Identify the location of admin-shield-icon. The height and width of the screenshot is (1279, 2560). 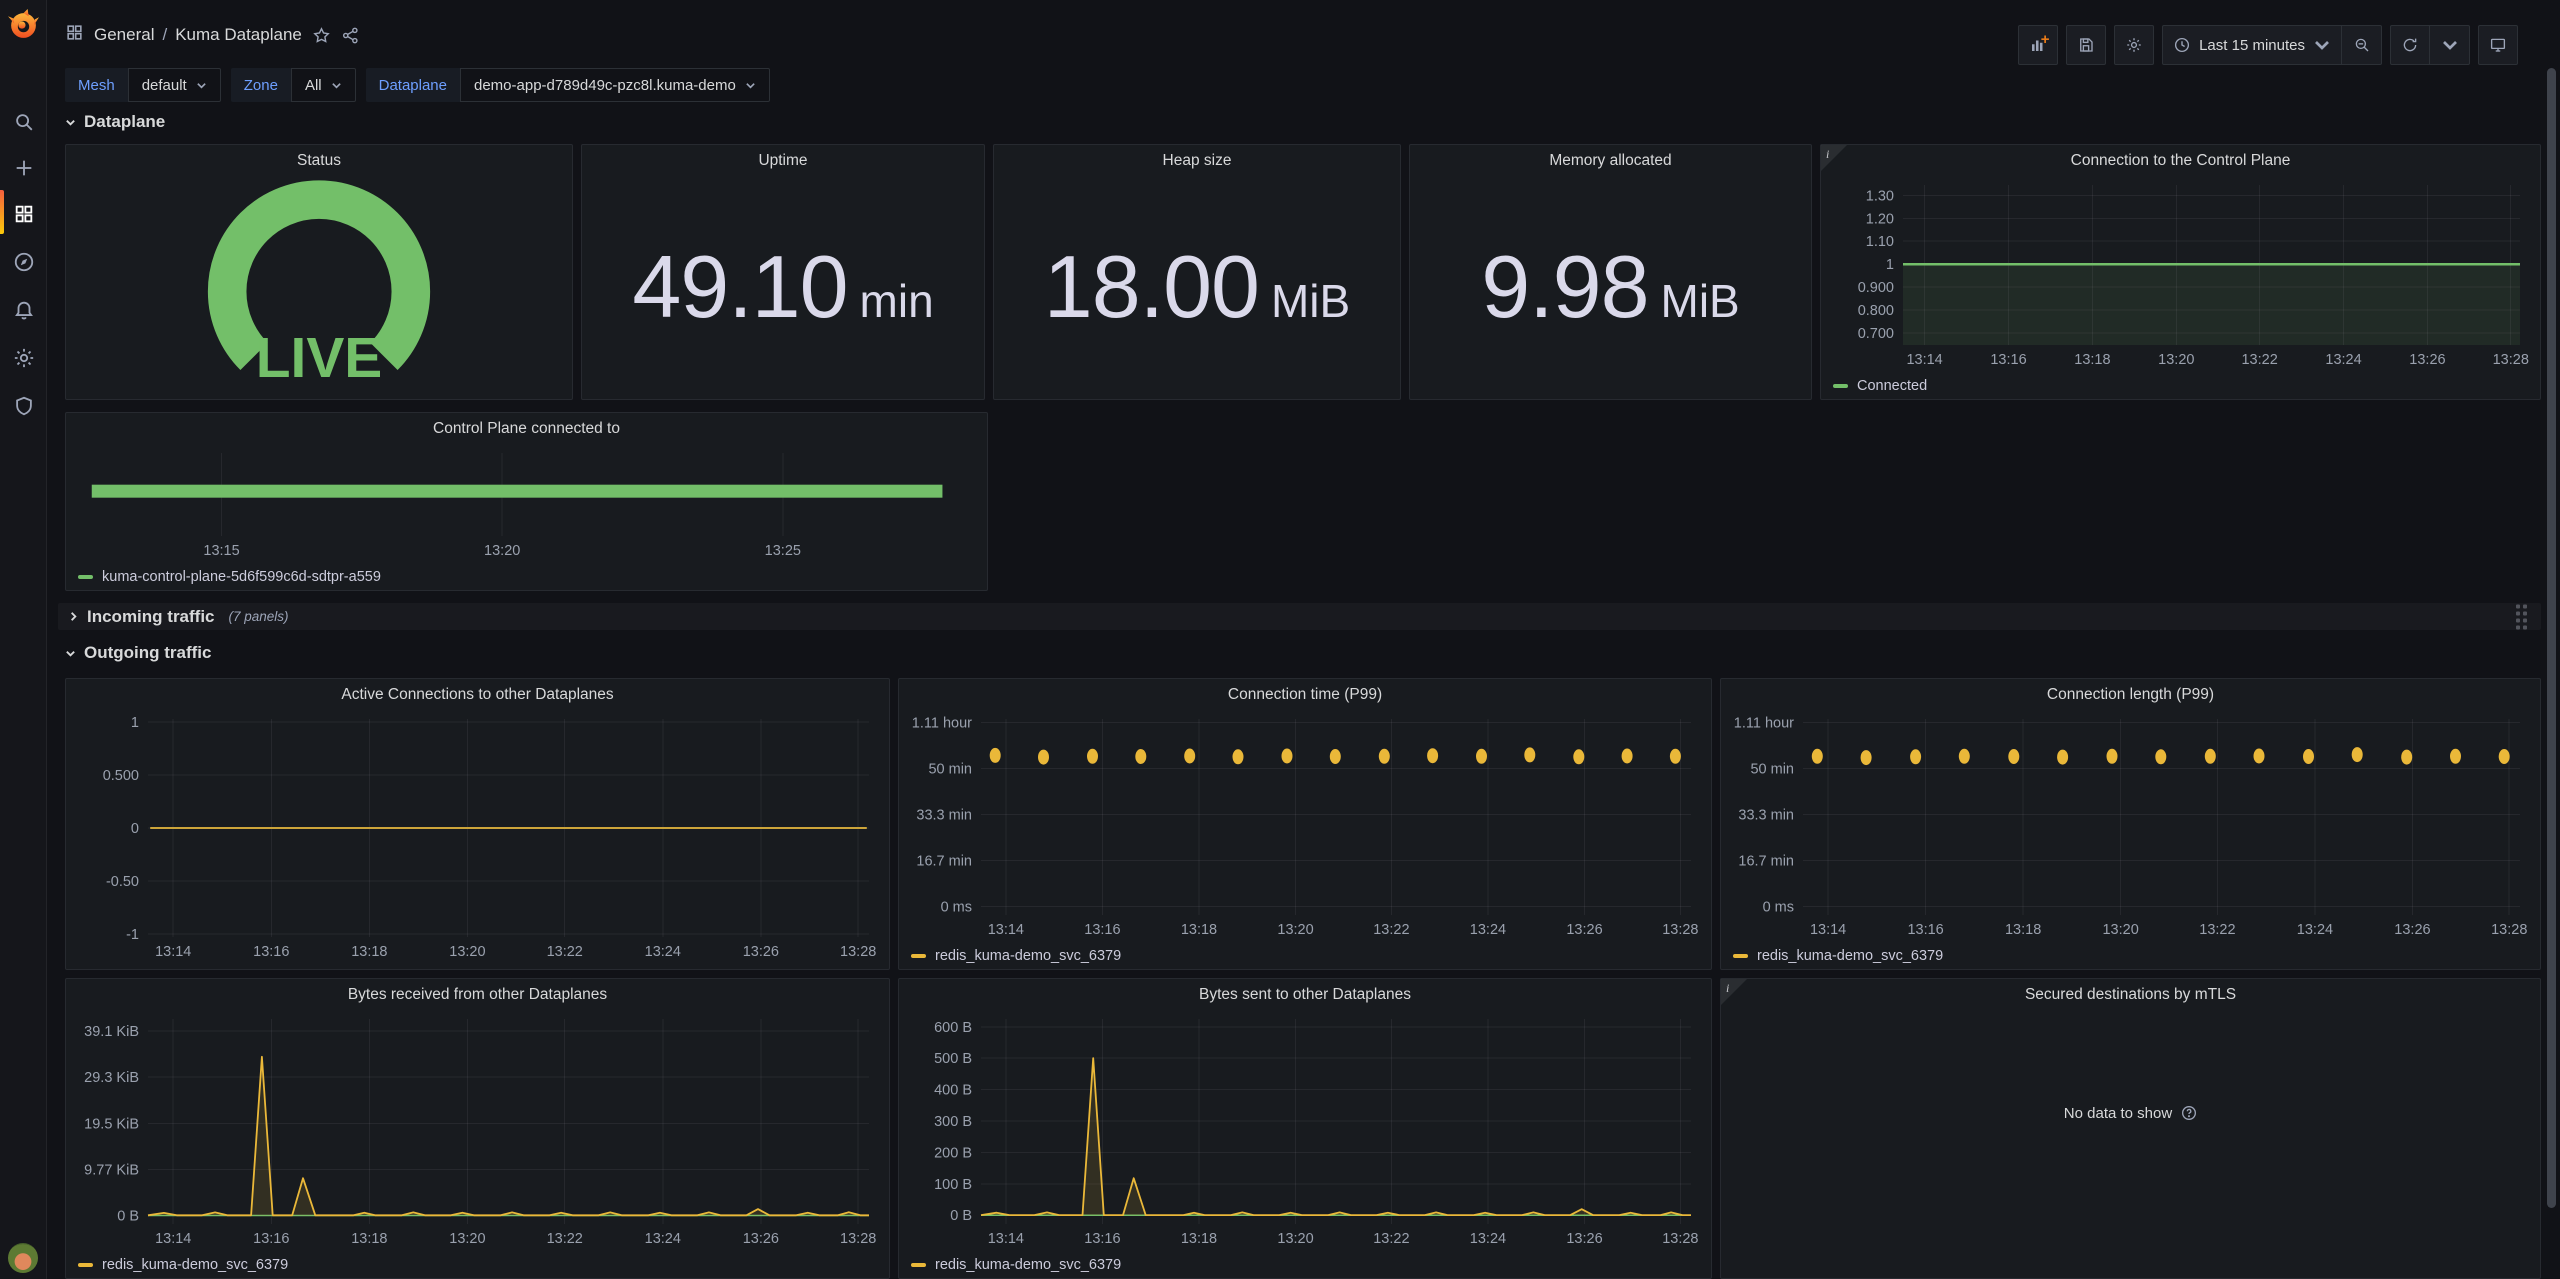
(23, 406).